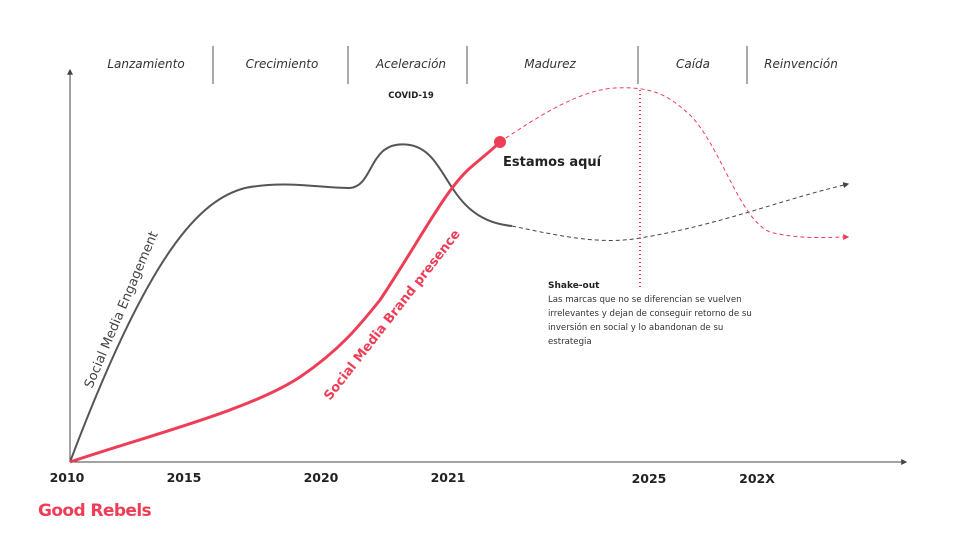 Image resolution: width=960 pixels, height=540 pixels. Describe the element at coordinates (145, 64) in the screenshot. I see `phase-label-lanzamiento: Lanzamiento` at that location.